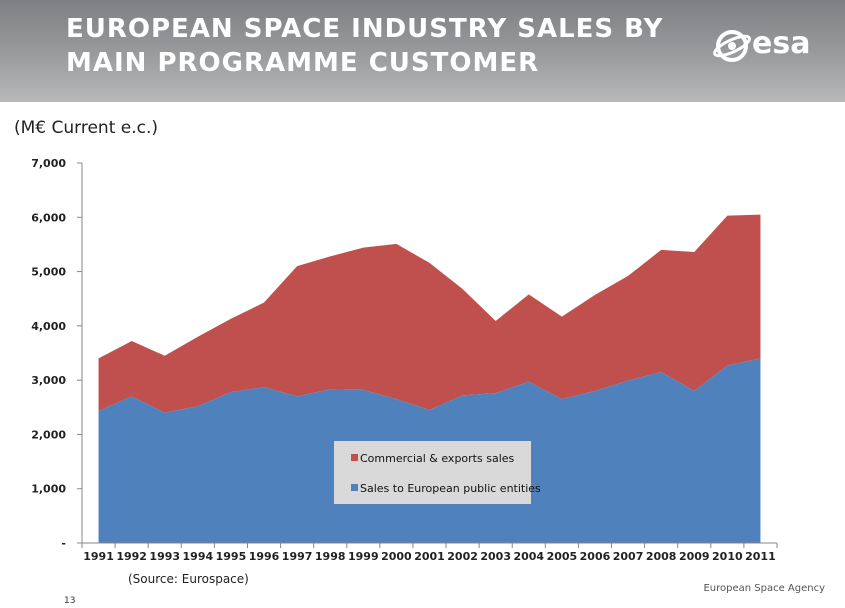  Describe the element at coordinates (48, 489) in the screenshot. I see `y-tick-label: 1,000` at that location.